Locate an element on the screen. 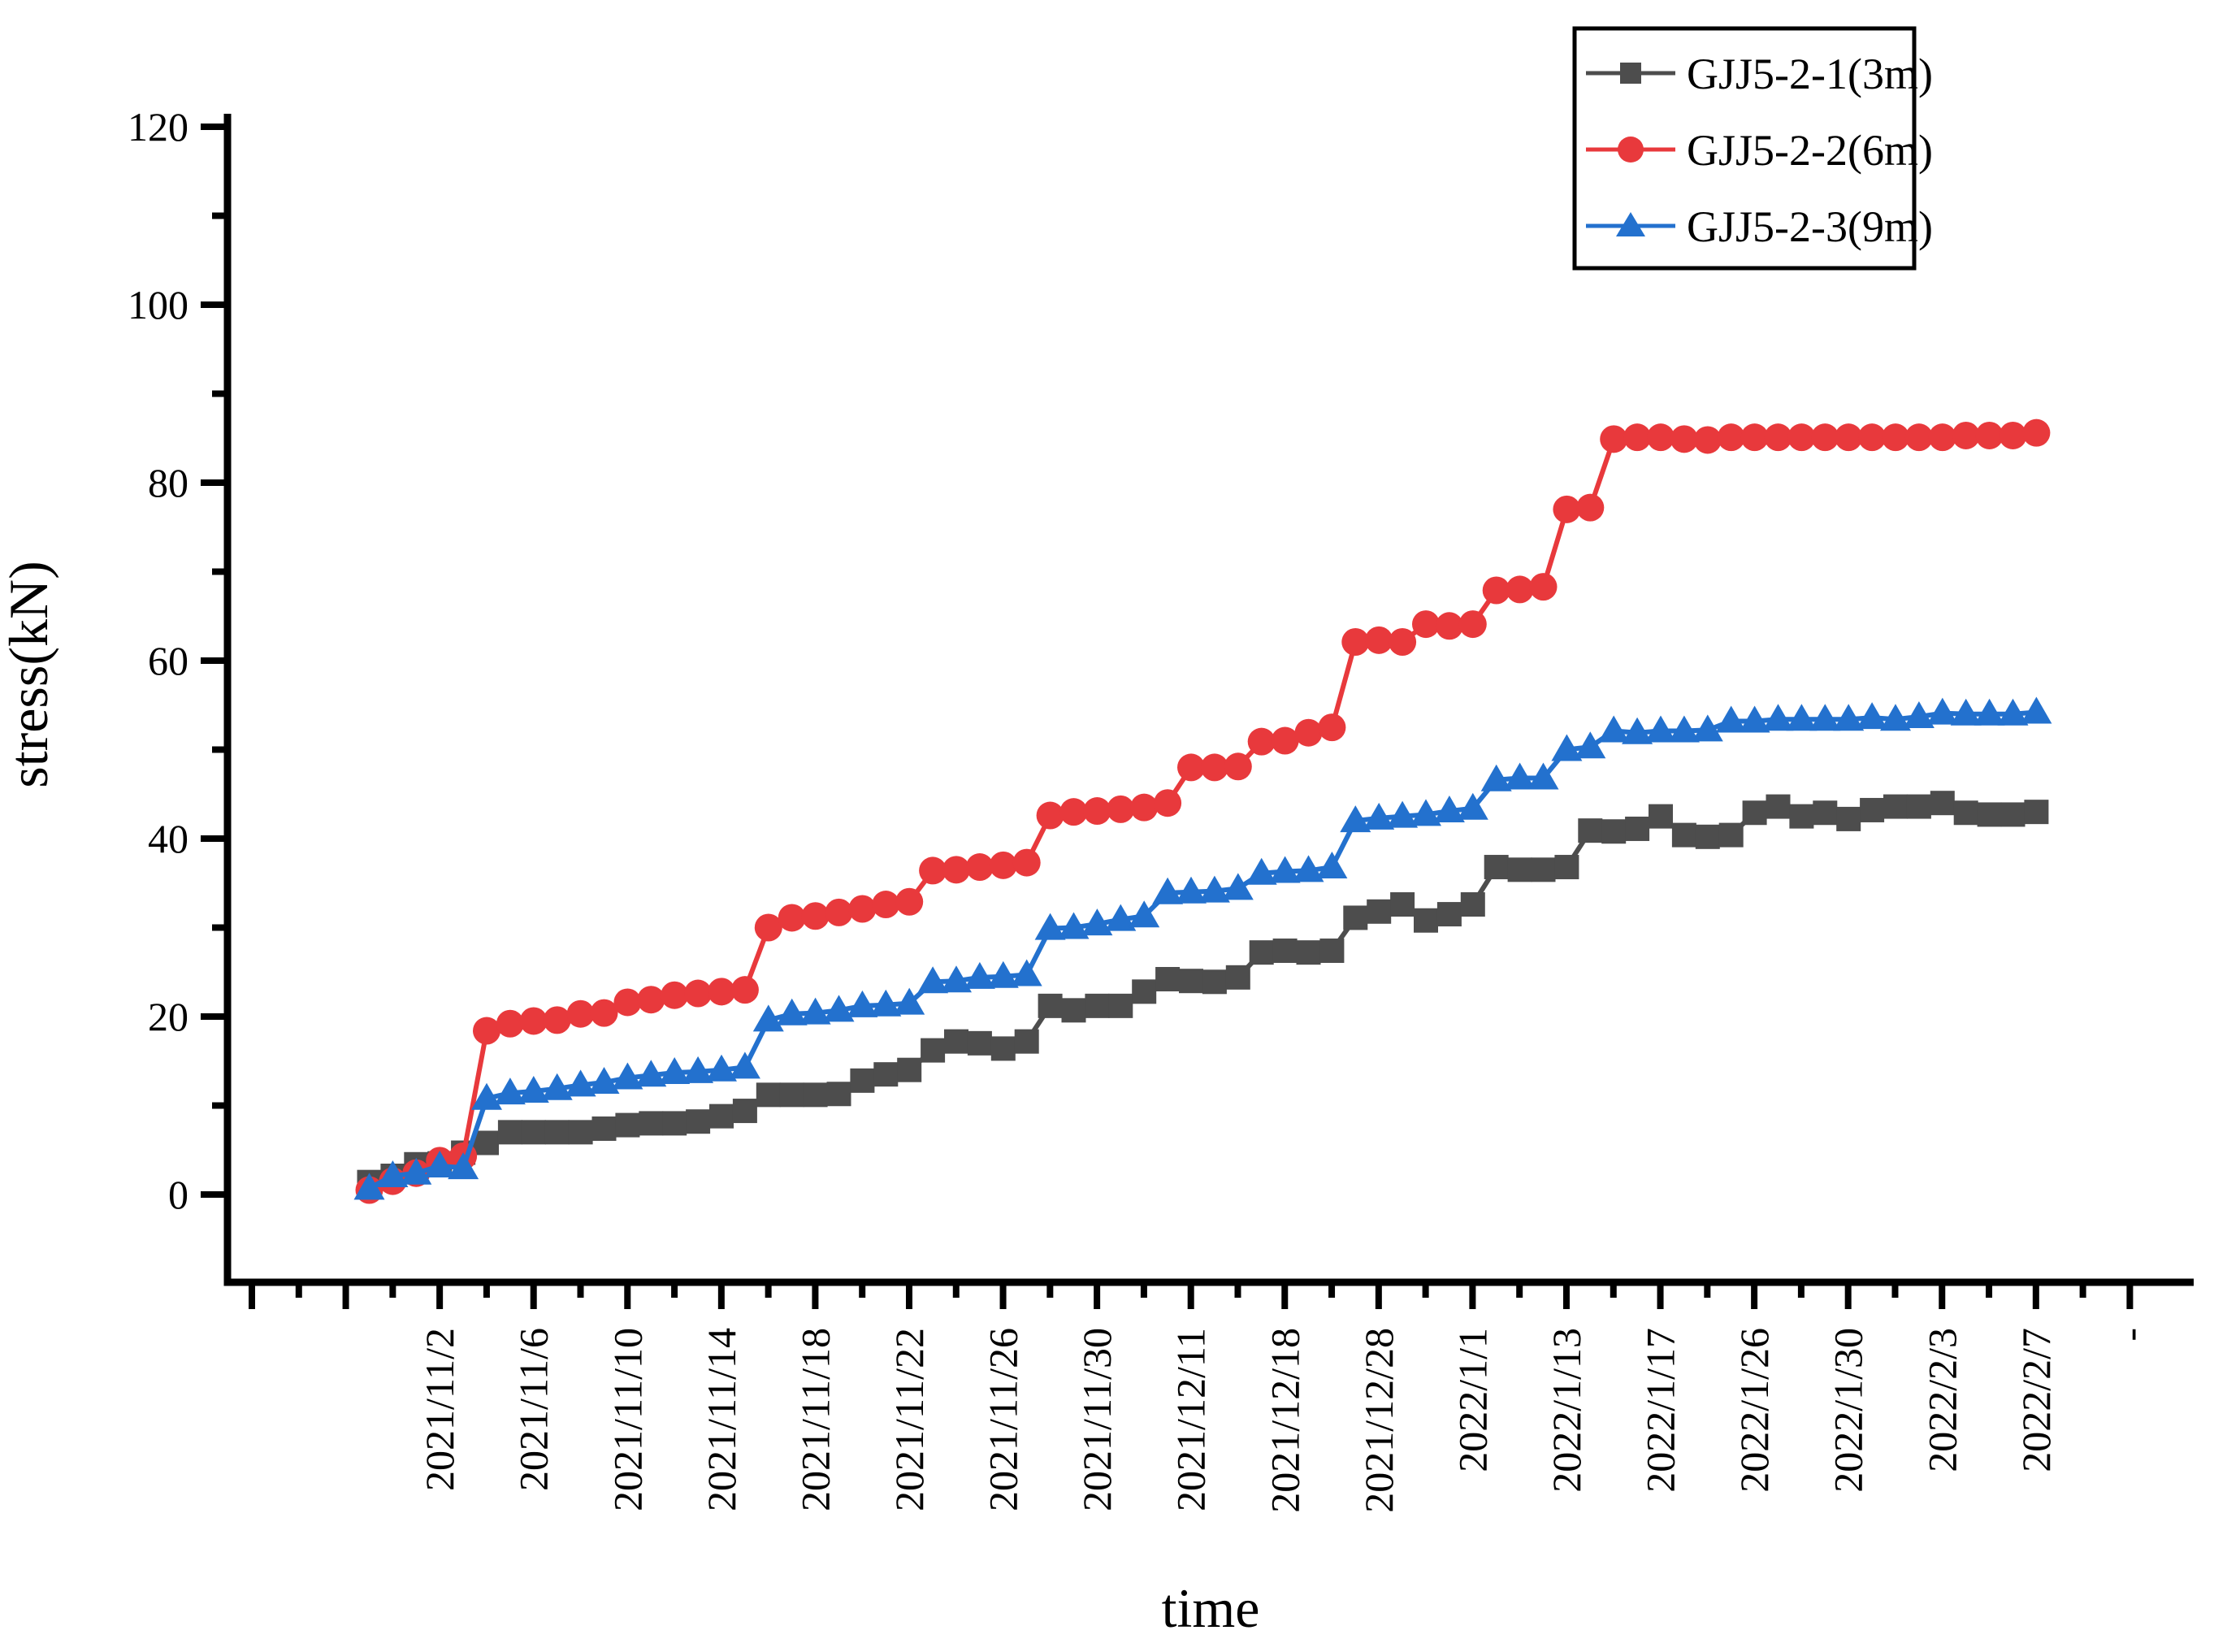  x-tick-label: 2022/2/7 is located at coordinates (2036, 1400).